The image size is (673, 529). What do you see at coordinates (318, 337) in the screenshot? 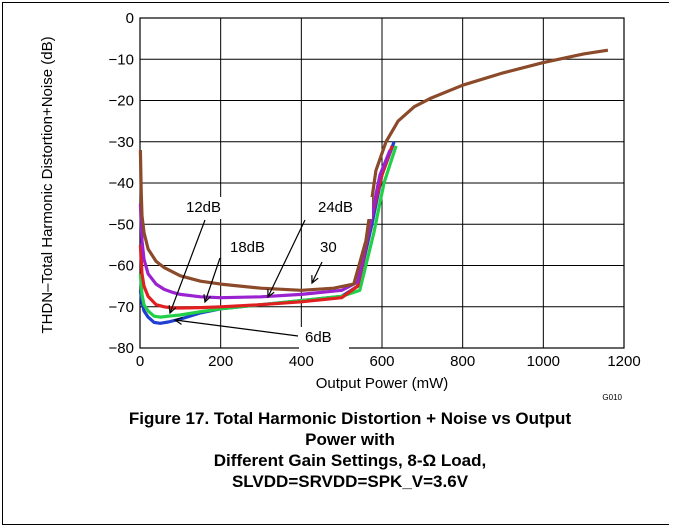
I see `annotation-label: 6dB` at bounding box center [318, 337].